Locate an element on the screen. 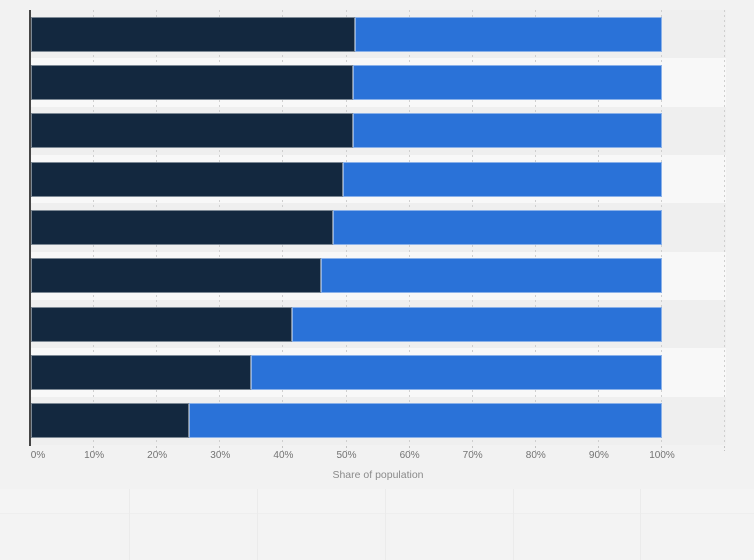  x-axis-tick-label: 70% is located at coordinates (472, 455).